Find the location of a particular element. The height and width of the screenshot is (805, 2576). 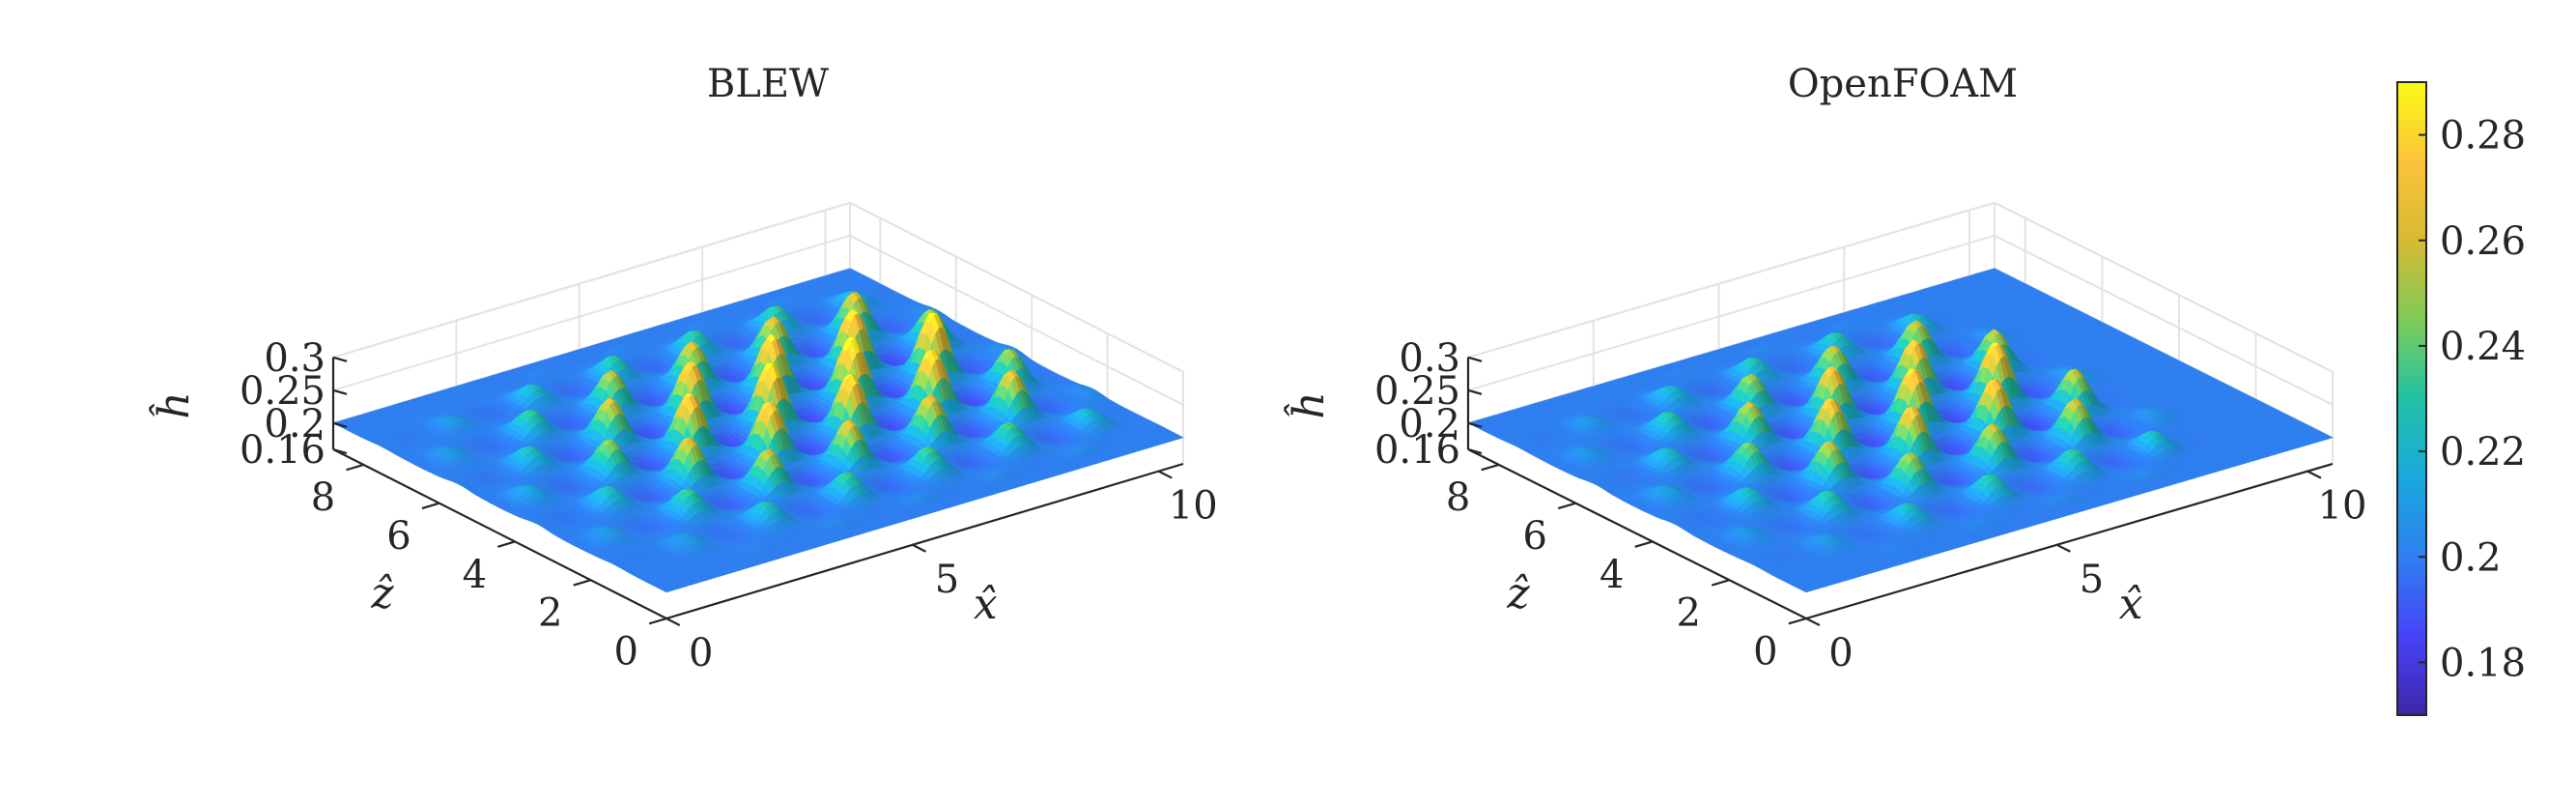

colorbar-tick-label: 0.24 is located at coordinates (2483, 347).